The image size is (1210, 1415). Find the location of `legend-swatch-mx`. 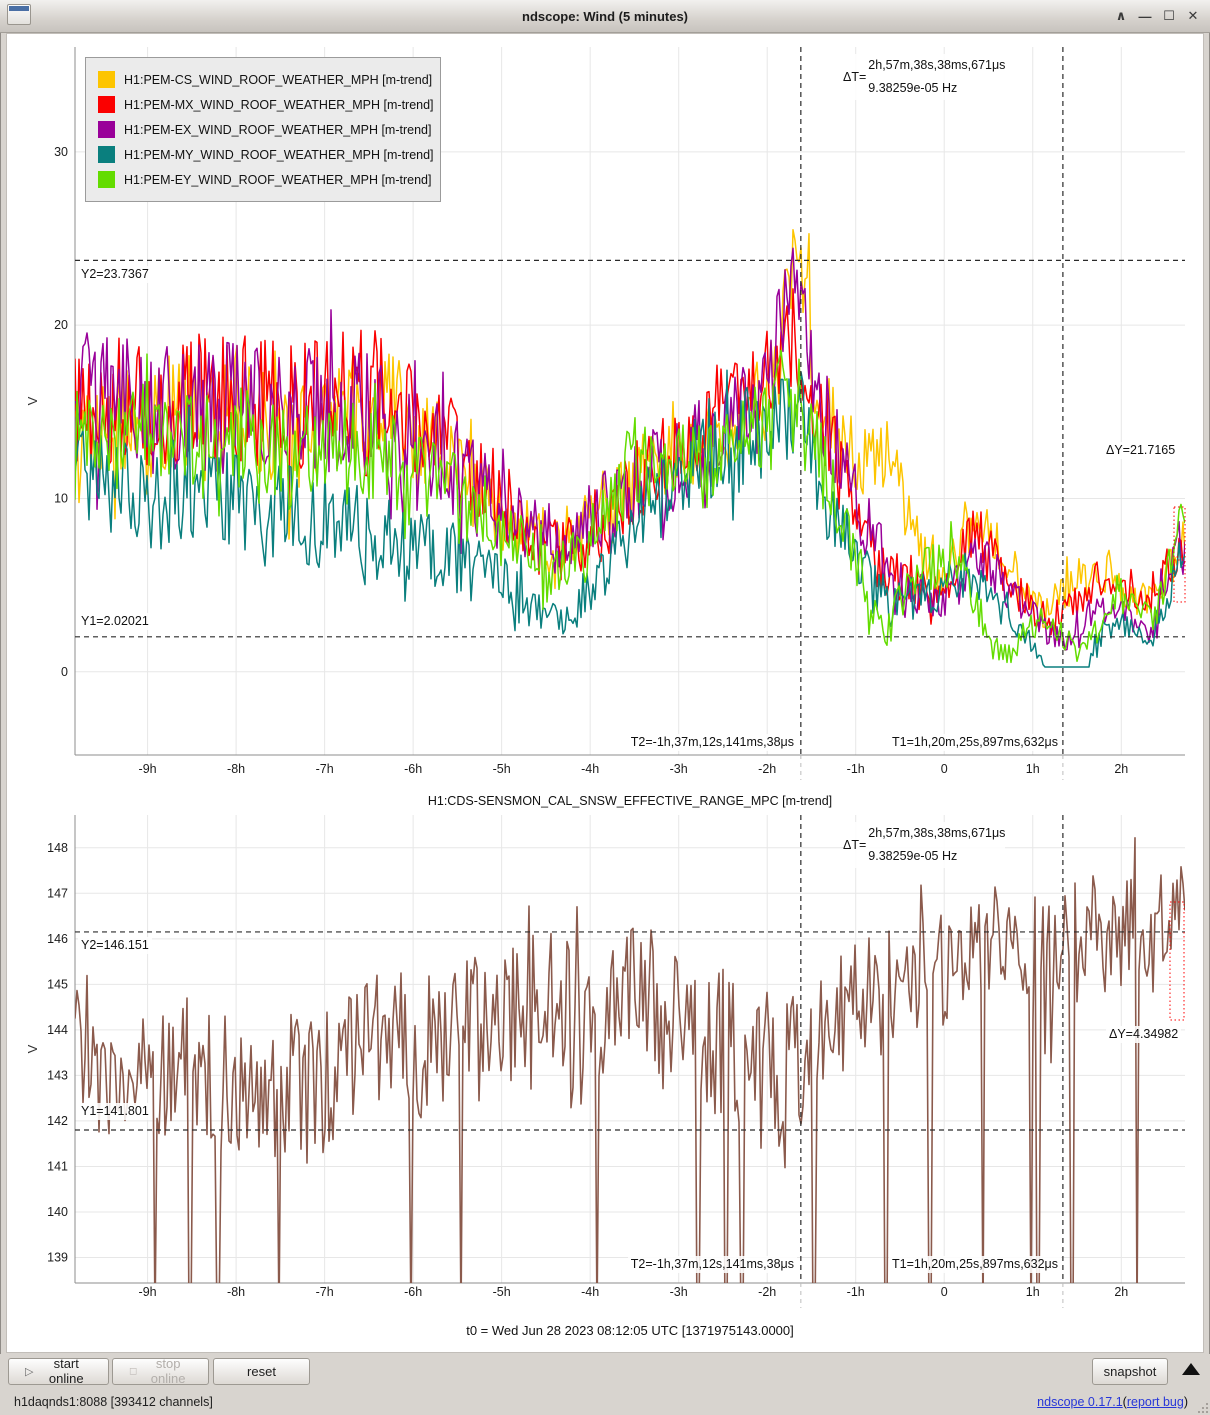

legend-swatch-mx is located at coordinates (106, 104).